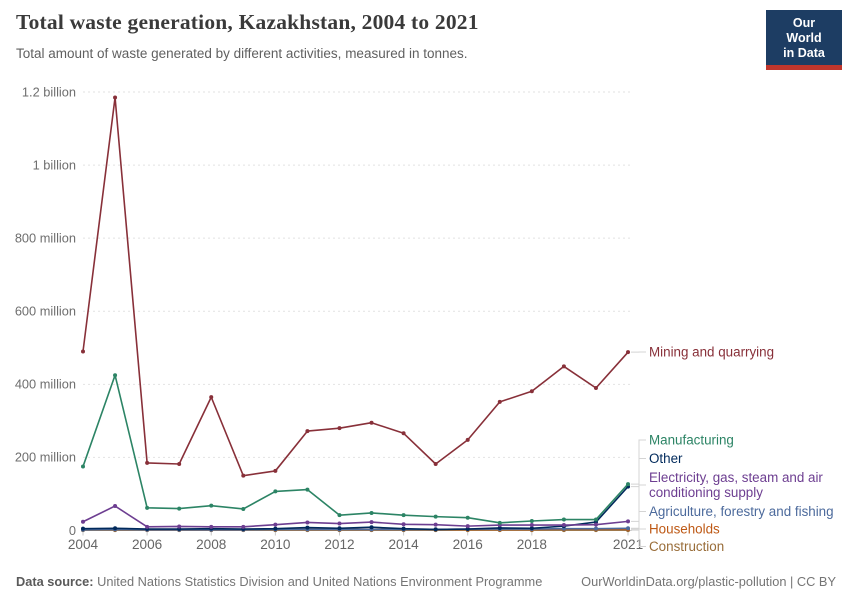 The width and height of the screenshot is (850, 600). I want to click on legend-label-manufacturing: Manufacturing, so click(691, 440).